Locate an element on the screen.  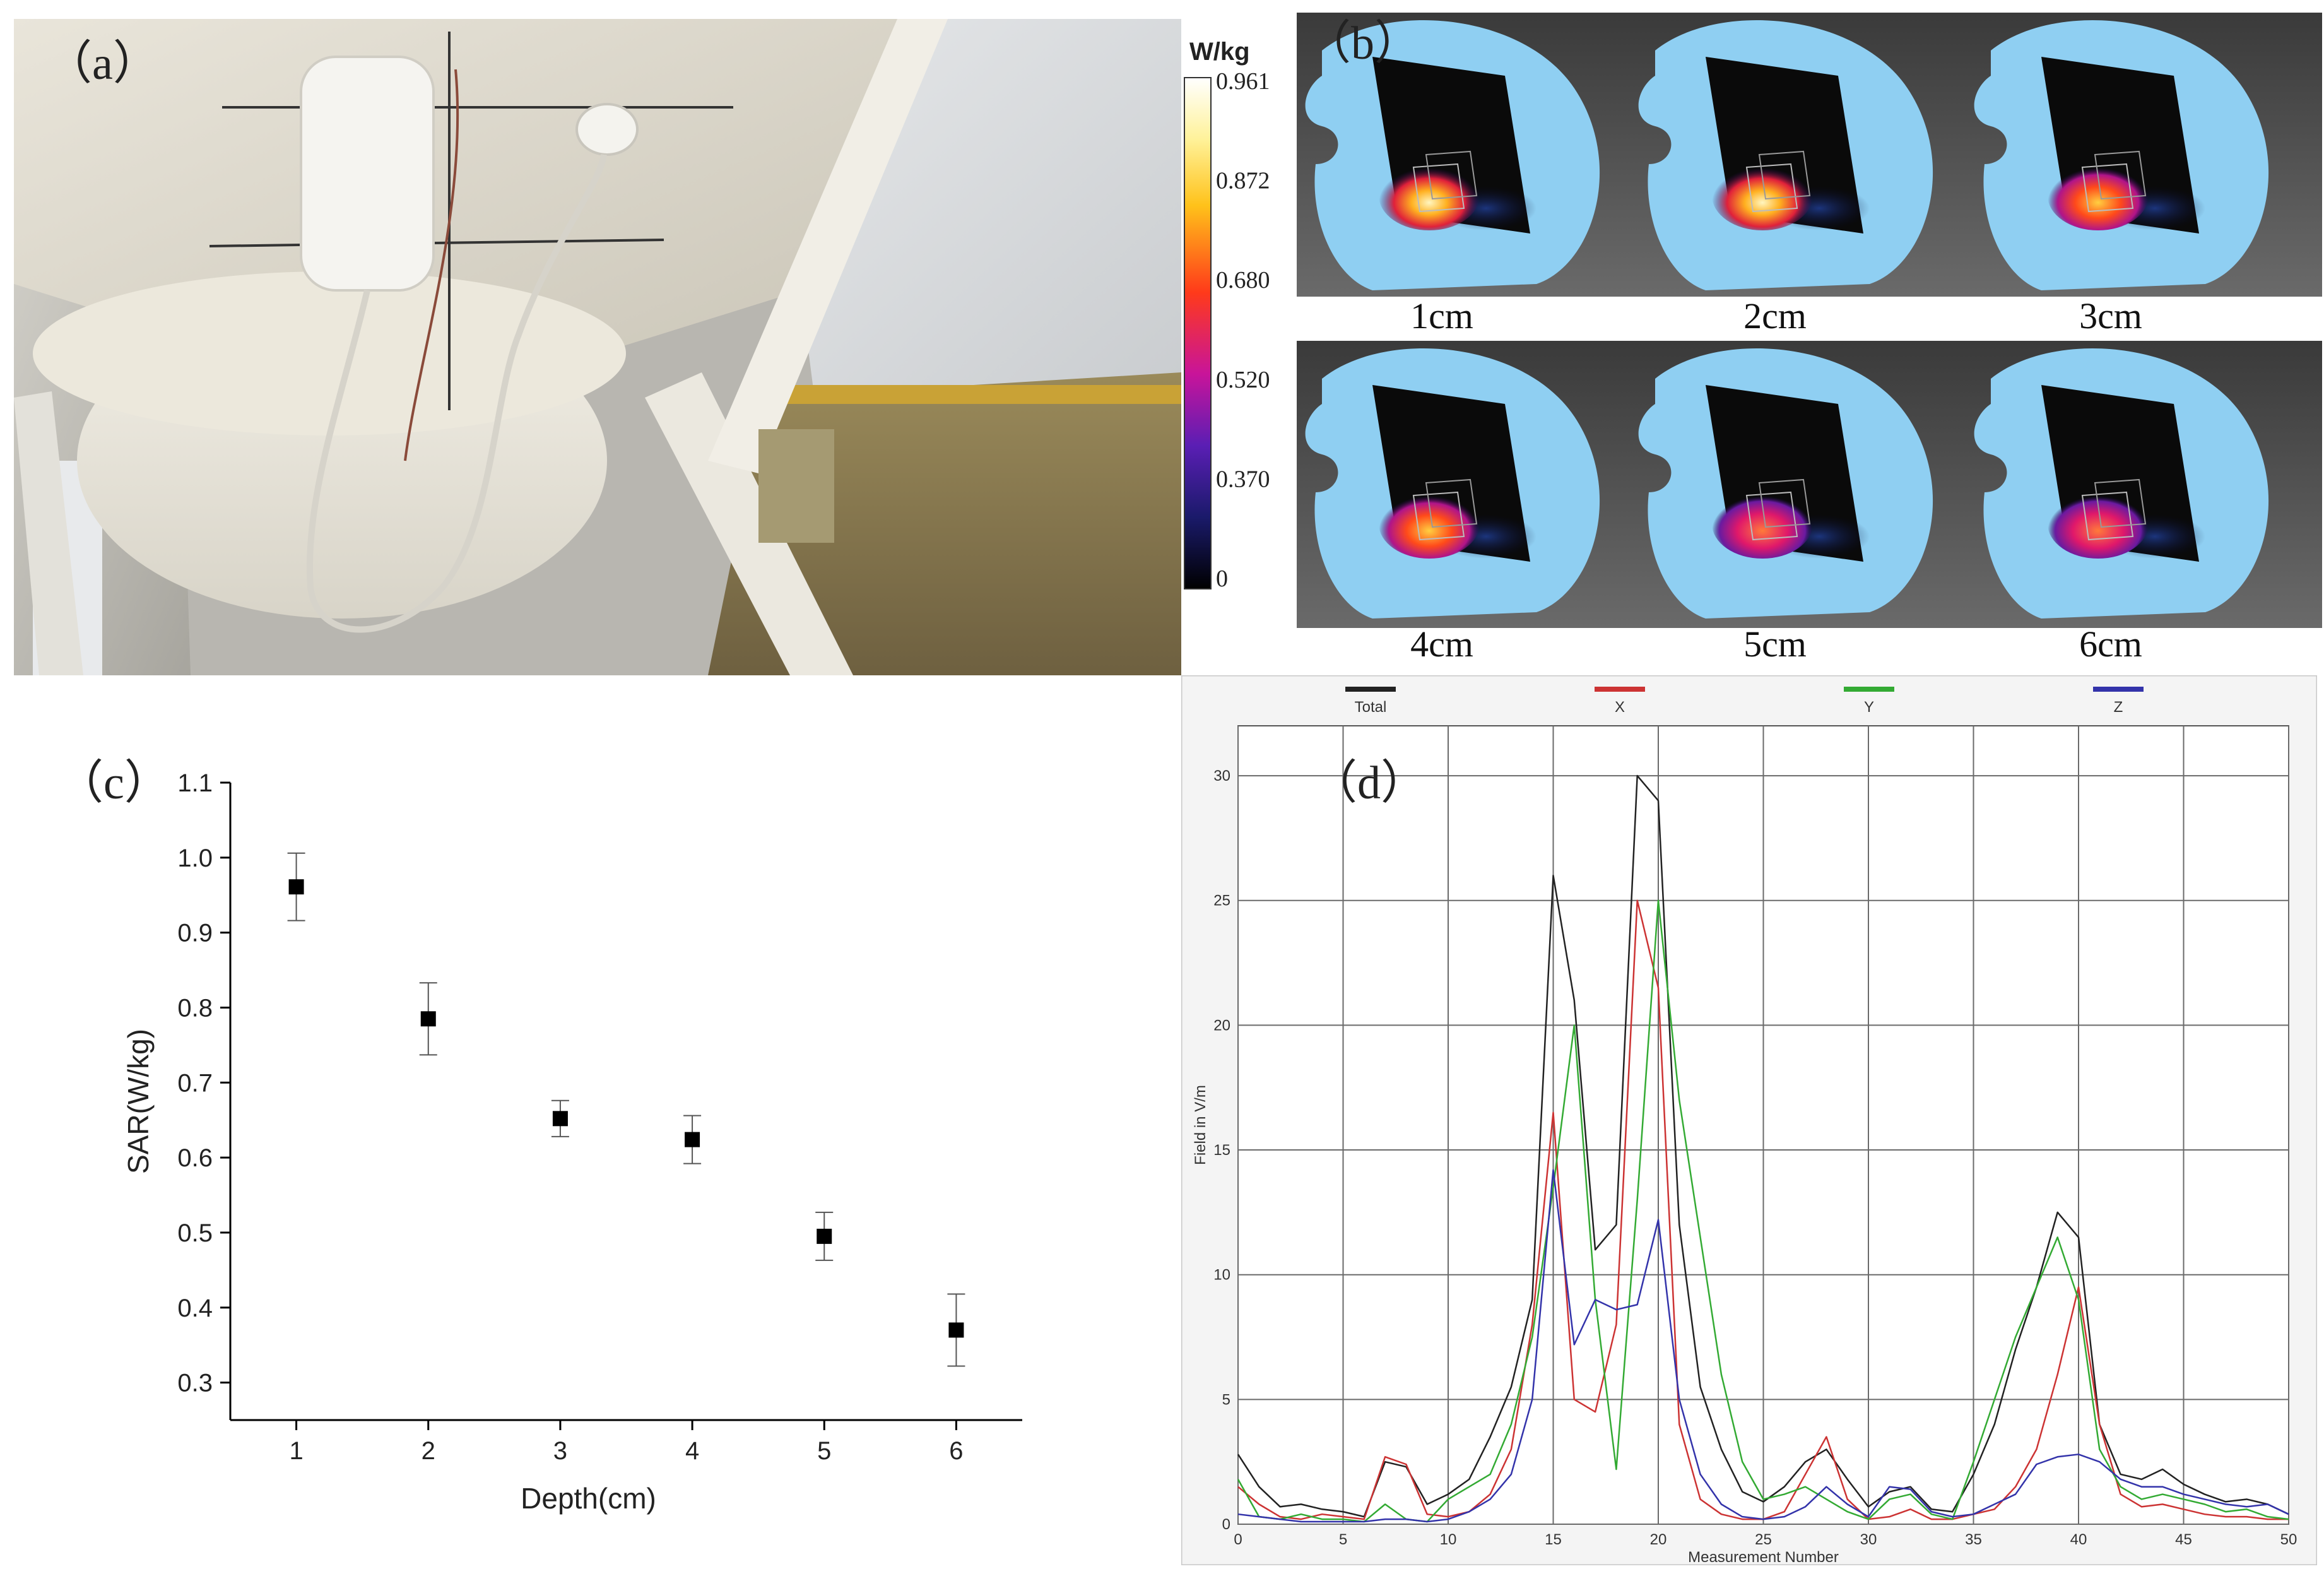
legend-label: Y is located at coordinates (1869, 707).